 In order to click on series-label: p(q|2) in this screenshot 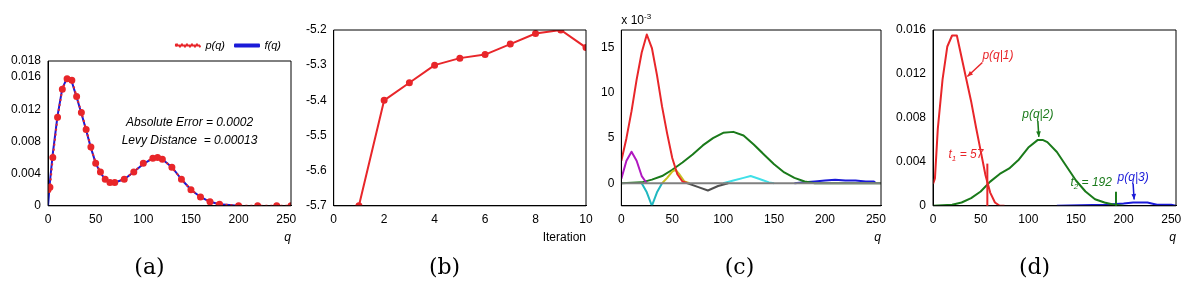, I will do `click(1037, 113)`.